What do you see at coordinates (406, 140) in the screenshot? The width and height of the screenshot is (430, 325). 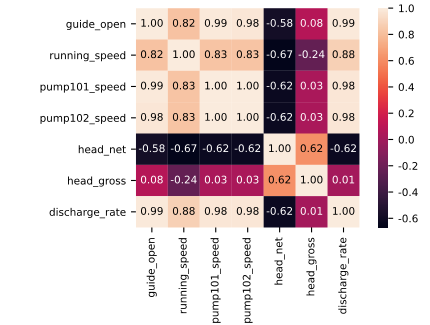 I see `color-bar-label: 0.0` at bounding box center [406, 140].